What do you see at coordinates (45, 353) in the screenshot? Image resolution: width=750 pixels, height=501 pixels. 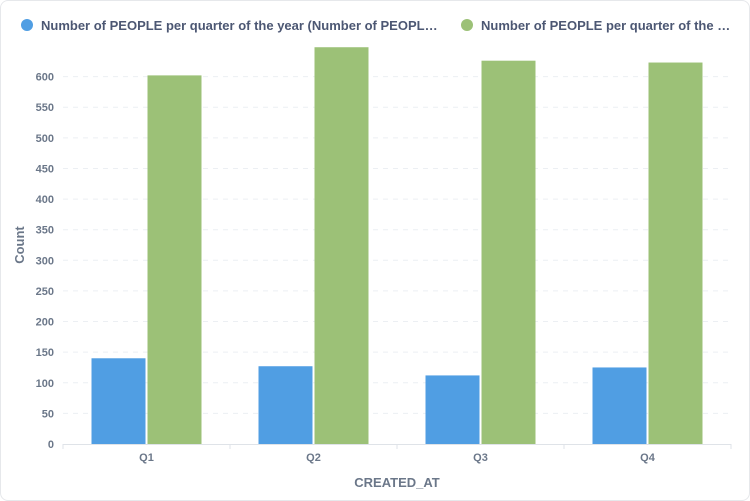 I see `y-tick-label: 150` at bounding box center [45, 353].